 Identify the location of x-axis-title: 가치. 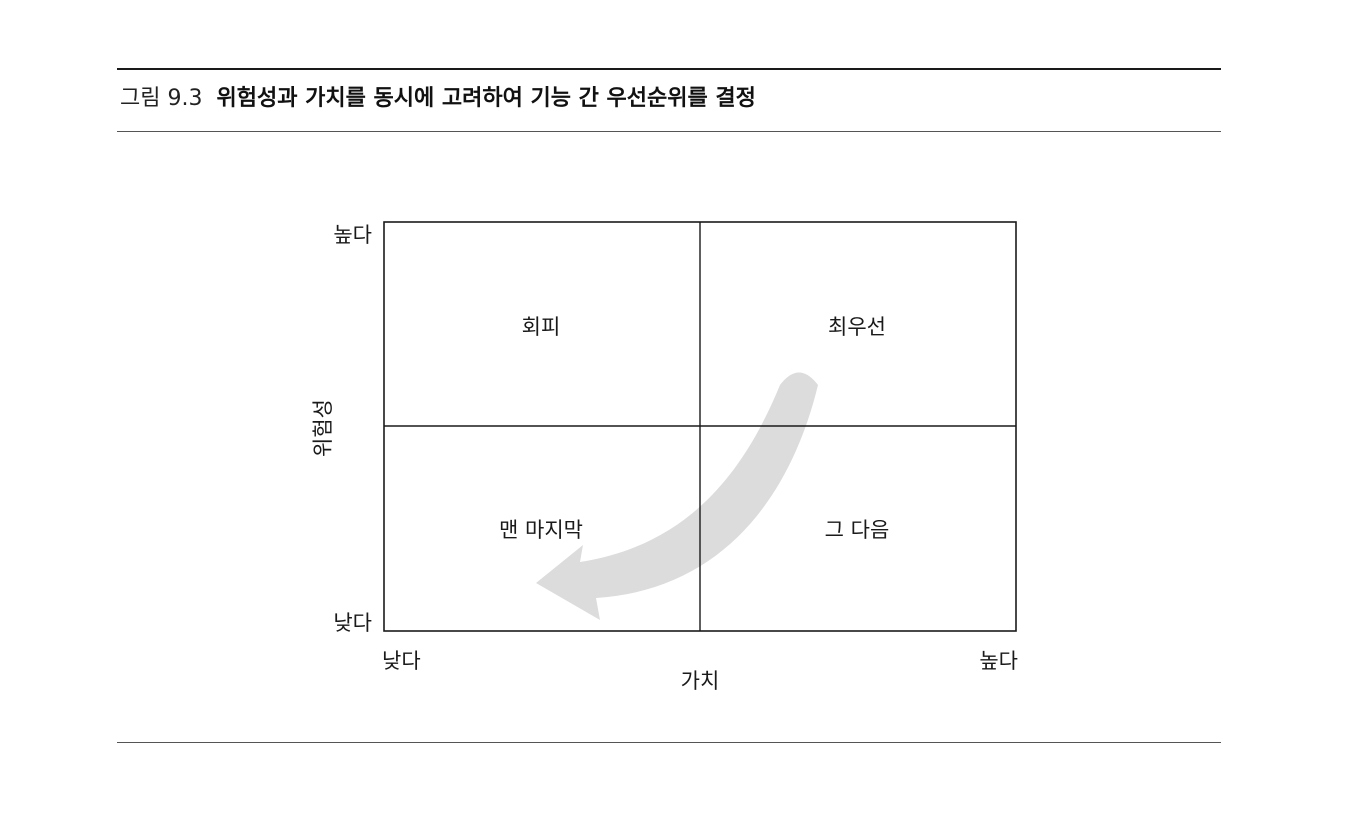
(700, 681).